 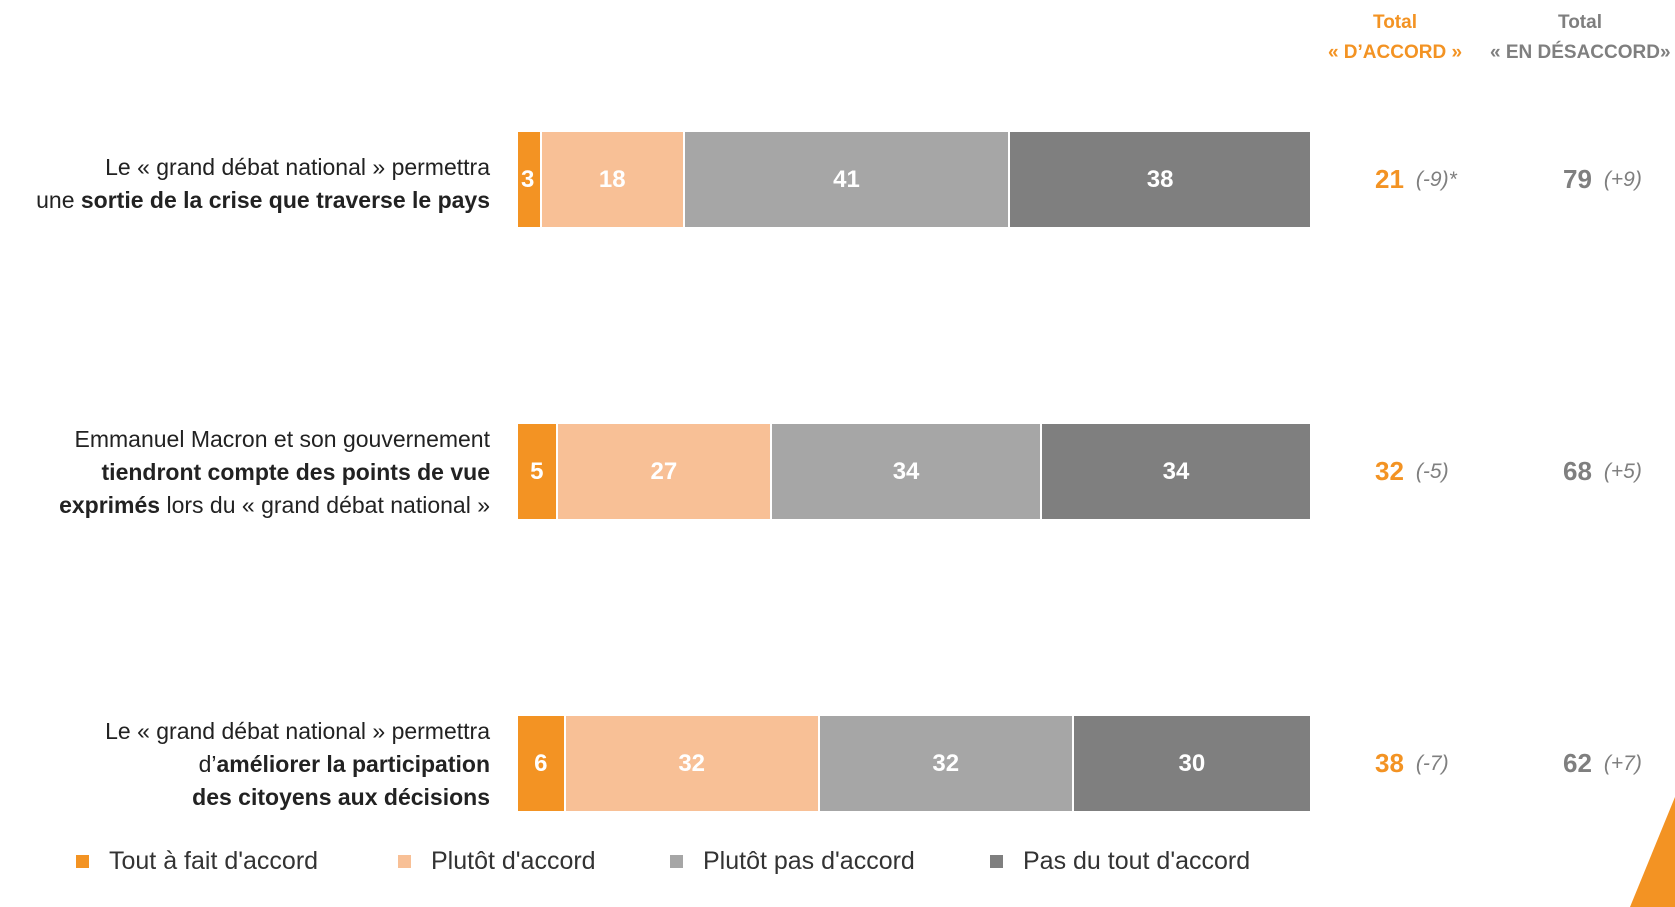 I want to click on bar-segment-pas-du-tout: 30, so click(x=1192, y=763).